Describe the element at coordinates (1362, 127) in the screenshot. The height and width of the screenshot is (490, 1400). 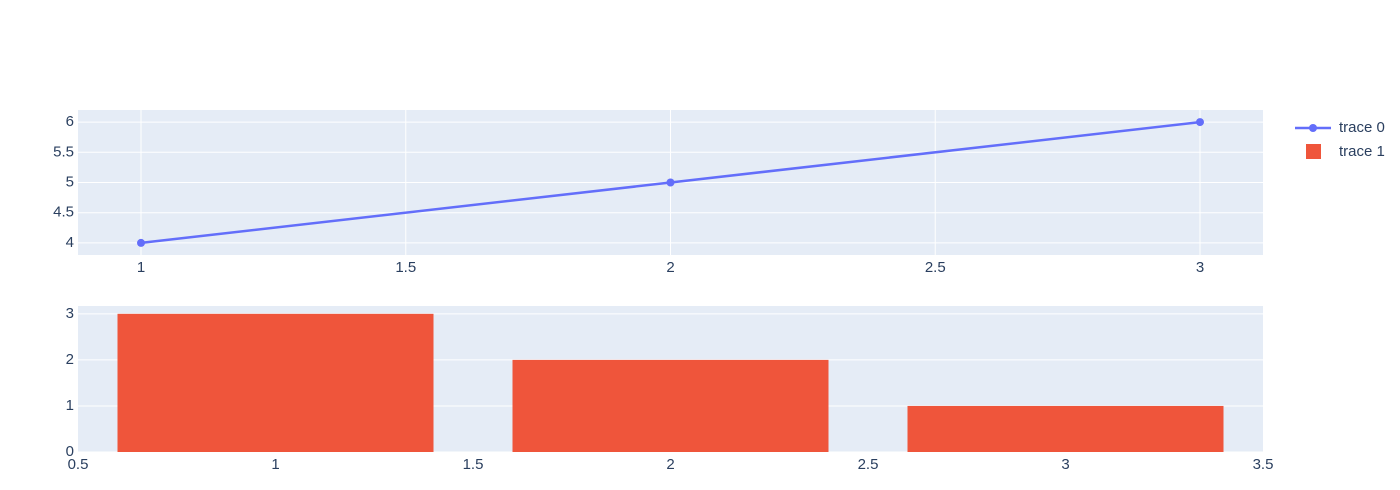
I see `legend-label: trace 0` at that location.